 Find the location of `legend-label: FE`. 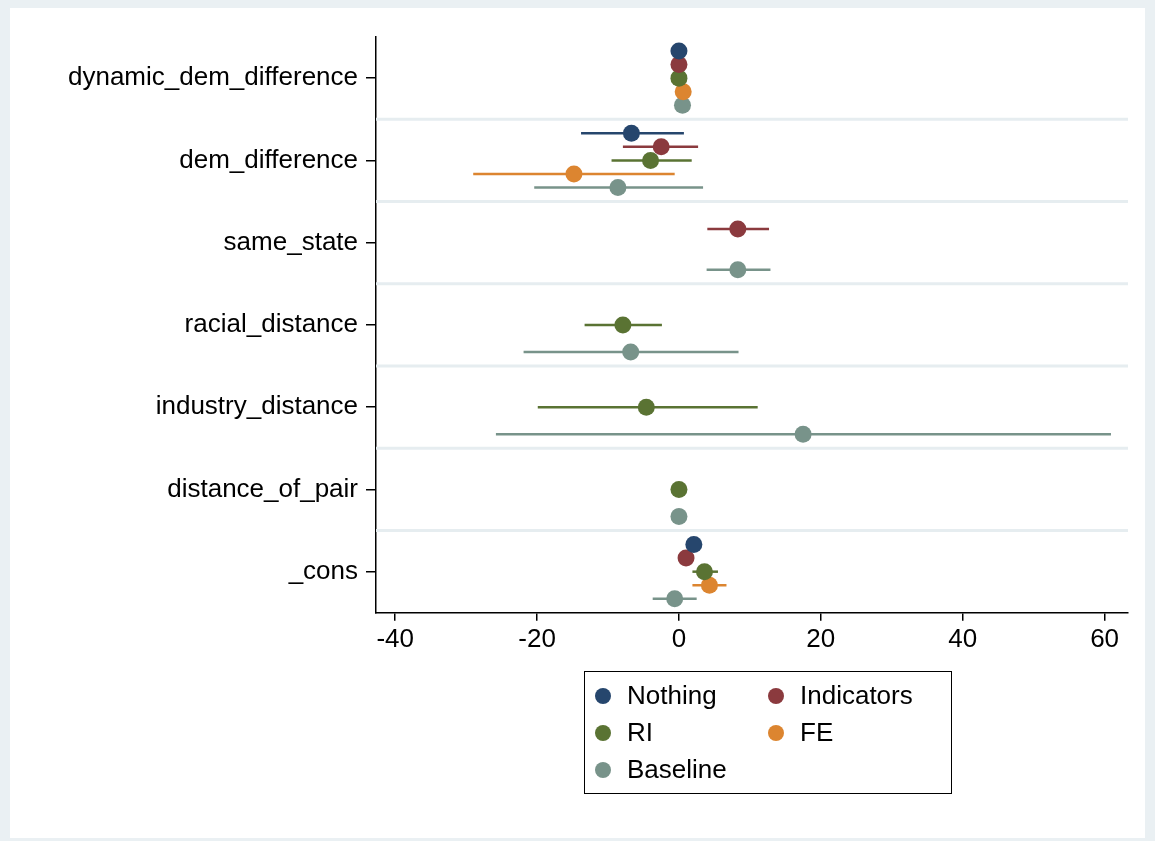

legend-label: FE is located at coordinates (817, 732).